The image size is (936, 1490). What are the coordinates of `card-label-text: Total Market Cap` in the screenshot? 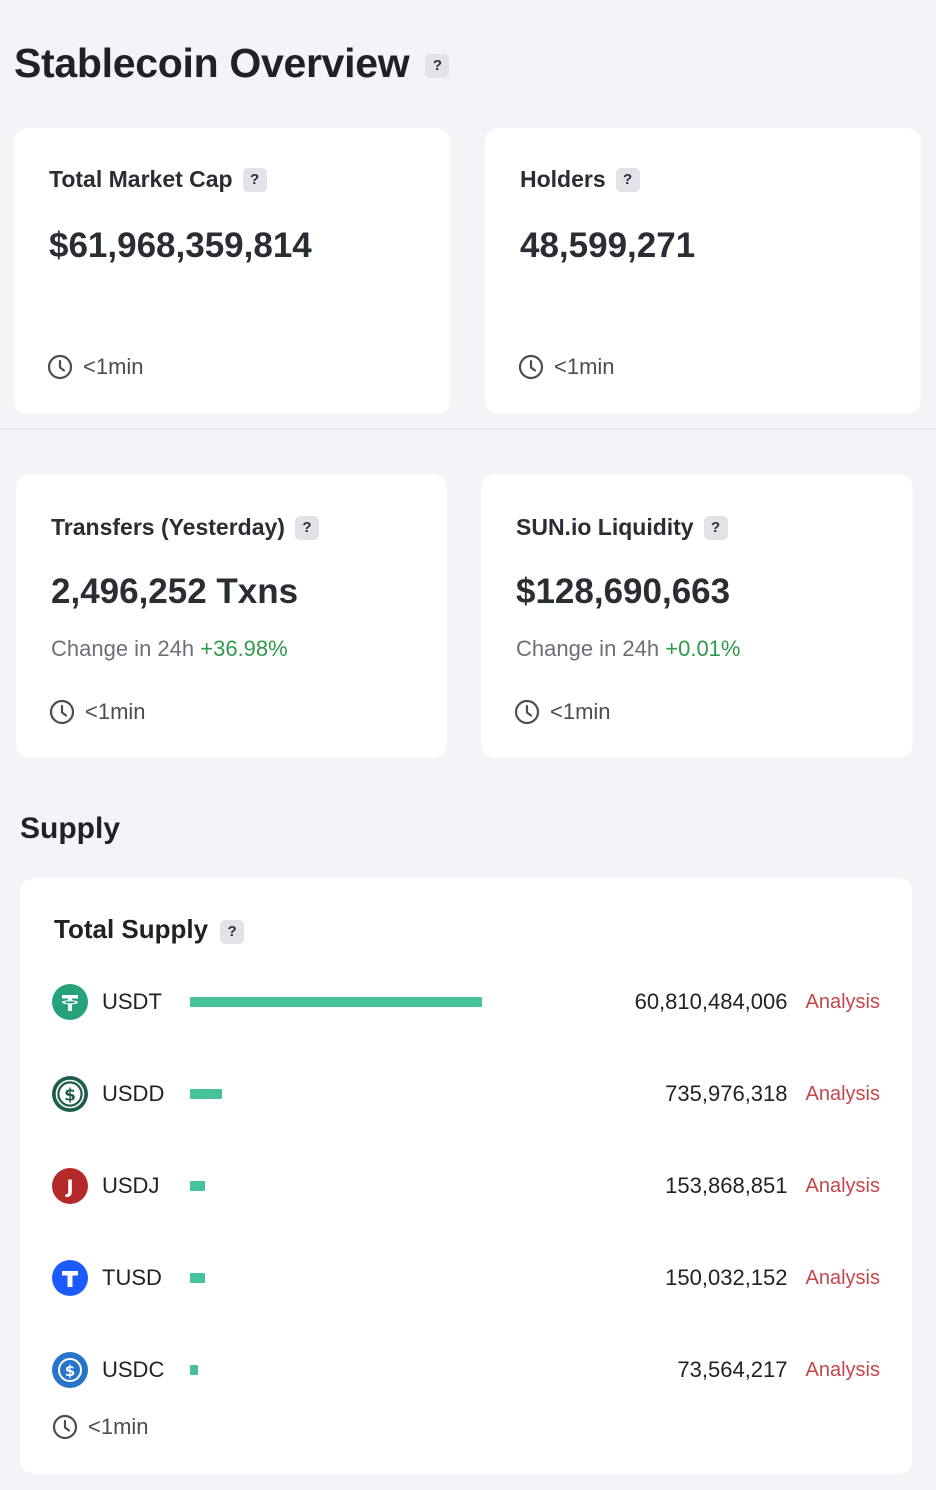 It's located at (141, 179).